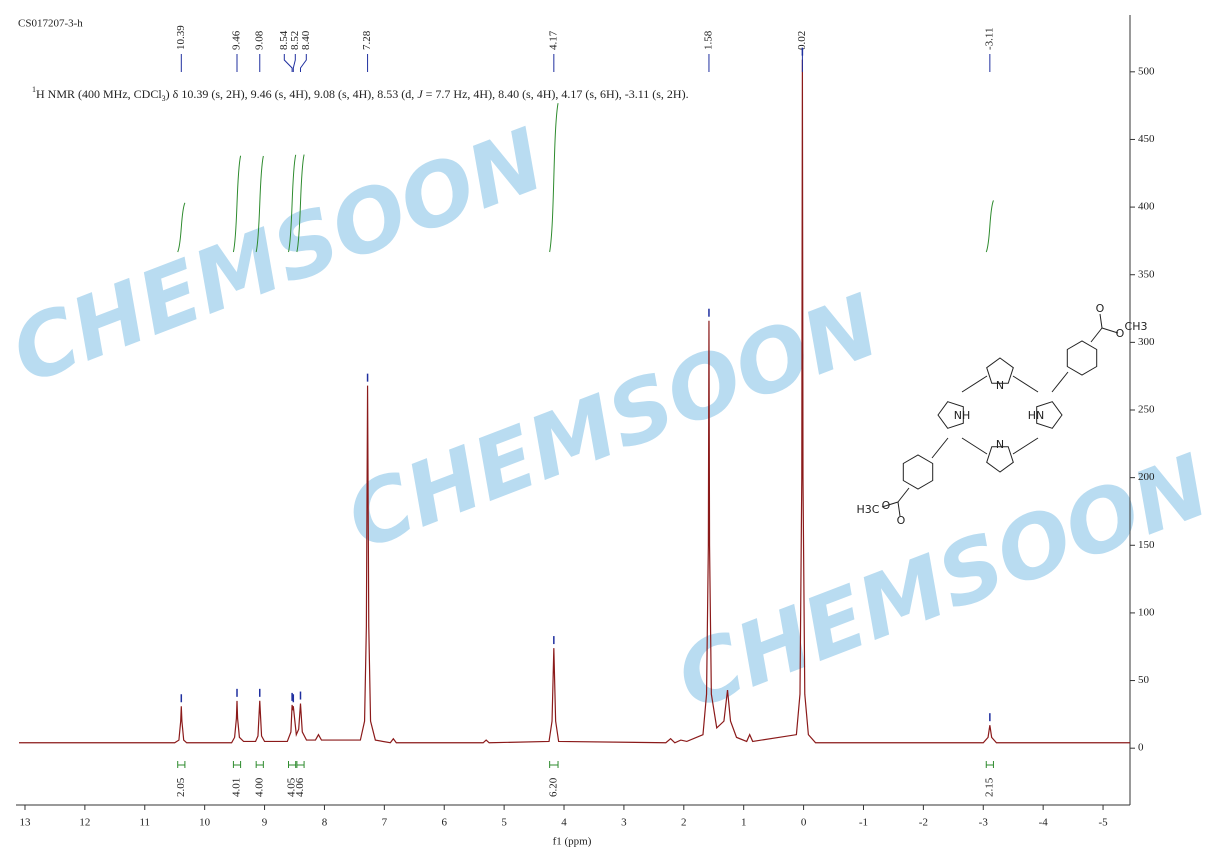 This screenshot has width=1225, height=864. What do you see at coordinates (962, 415) in the screenshot?
I see `atom-label: NH` at bounding box center [962, 415].